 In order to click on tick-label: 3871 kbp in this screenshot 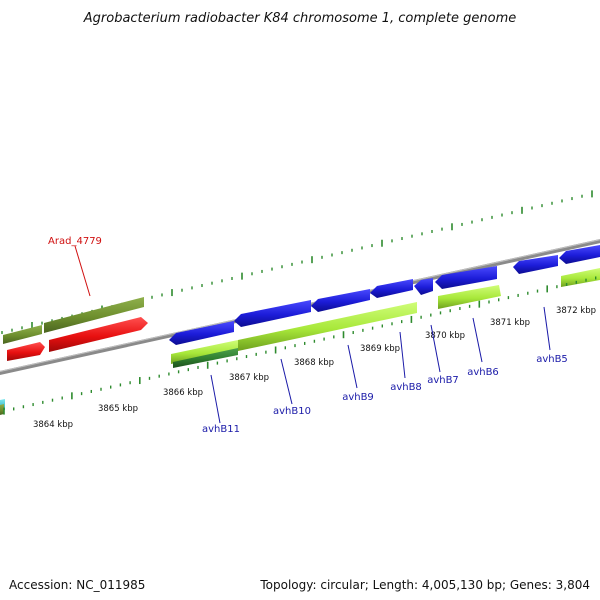, I will do `click(510, 323)`.